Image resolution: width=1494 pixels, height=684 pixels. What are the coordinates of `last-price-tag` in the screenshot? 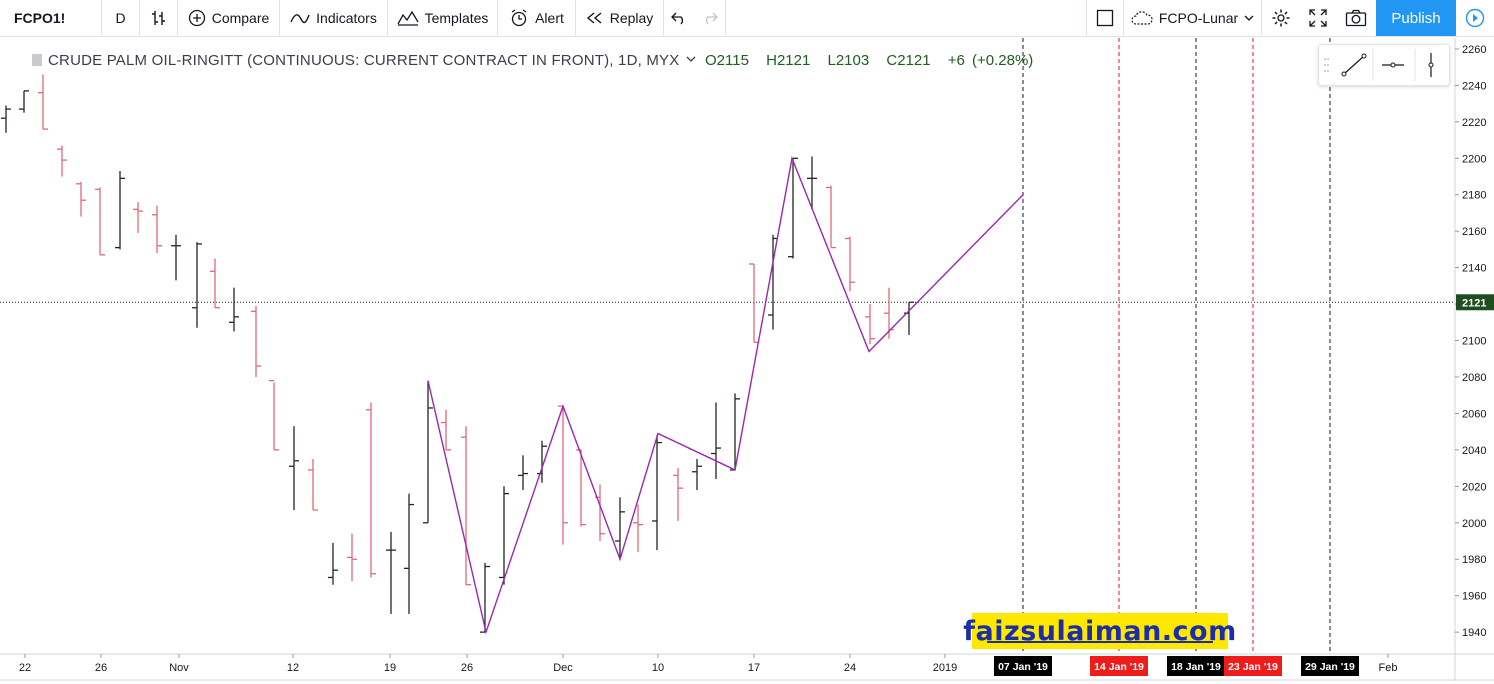 It's located at (1475, 302).